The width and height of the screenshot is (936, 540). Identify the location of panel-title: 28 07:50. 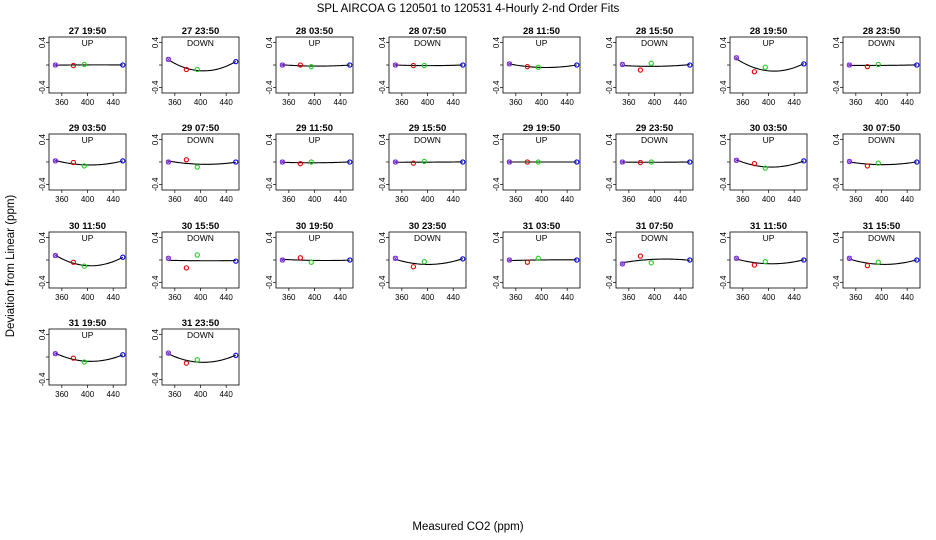
(428, 31).